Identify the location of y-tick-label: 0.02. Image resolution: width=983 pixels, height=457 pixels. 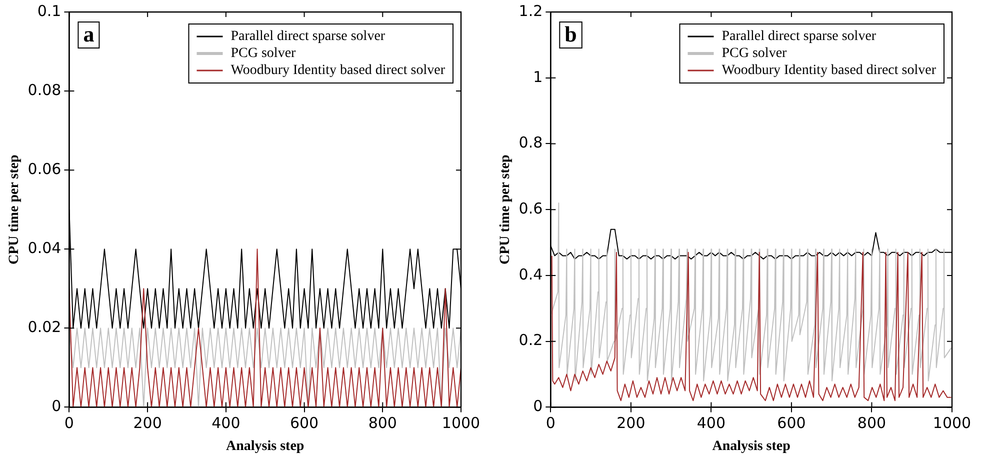
(45, 327).